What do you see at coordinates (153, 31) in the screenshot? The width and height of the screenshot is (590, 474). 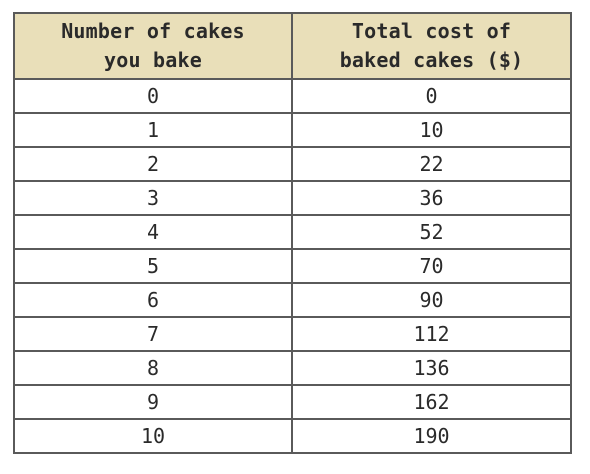 I see `header-line: Number of cakes` at bounding box center [153, 31].